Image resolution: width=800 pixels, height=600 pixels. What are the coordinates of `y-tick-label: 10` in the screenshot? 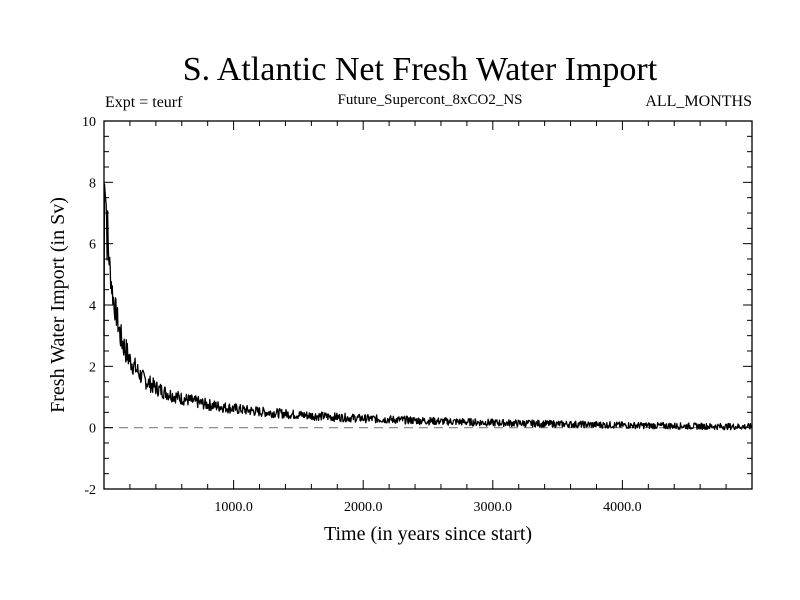 It's located at (89, 122).